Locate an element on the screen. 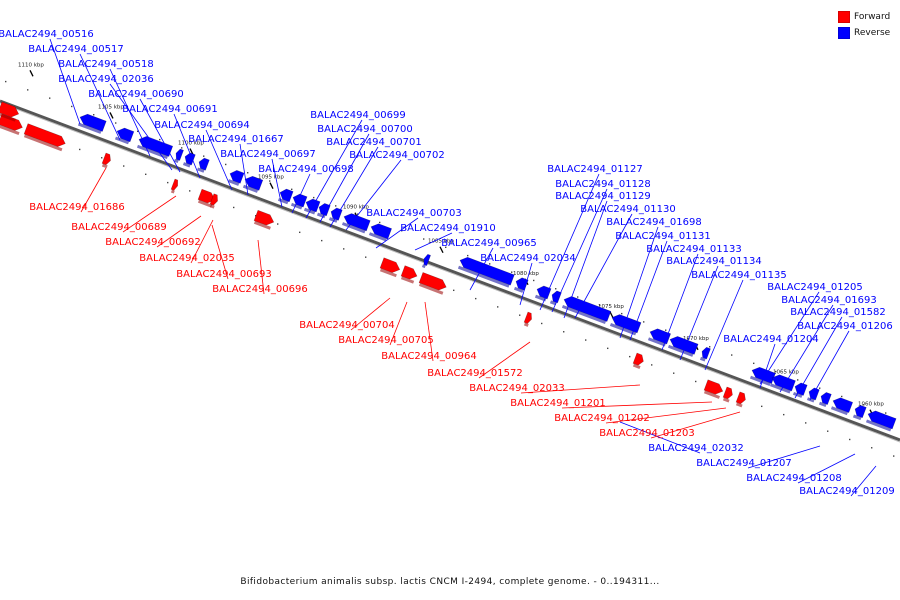 This screenshot has height=600, width=900. gene-label: BALAC2494_01133 is located at coordinates (693, 249).